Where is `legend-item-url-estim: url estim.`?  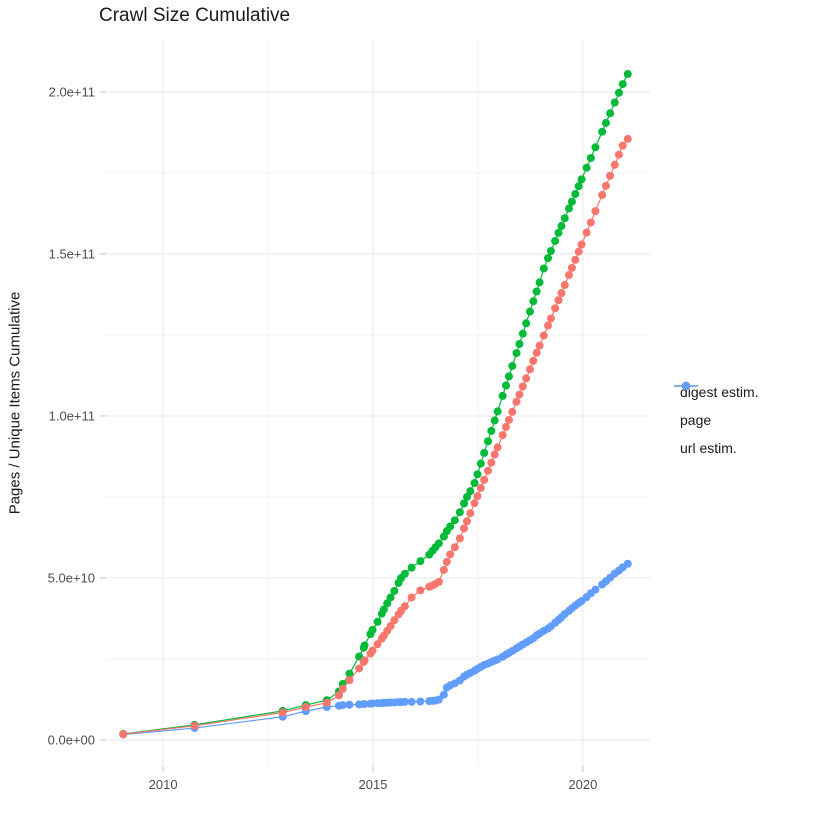
legend-item-url-estim: url estim. is located at coordinates (715, 421).